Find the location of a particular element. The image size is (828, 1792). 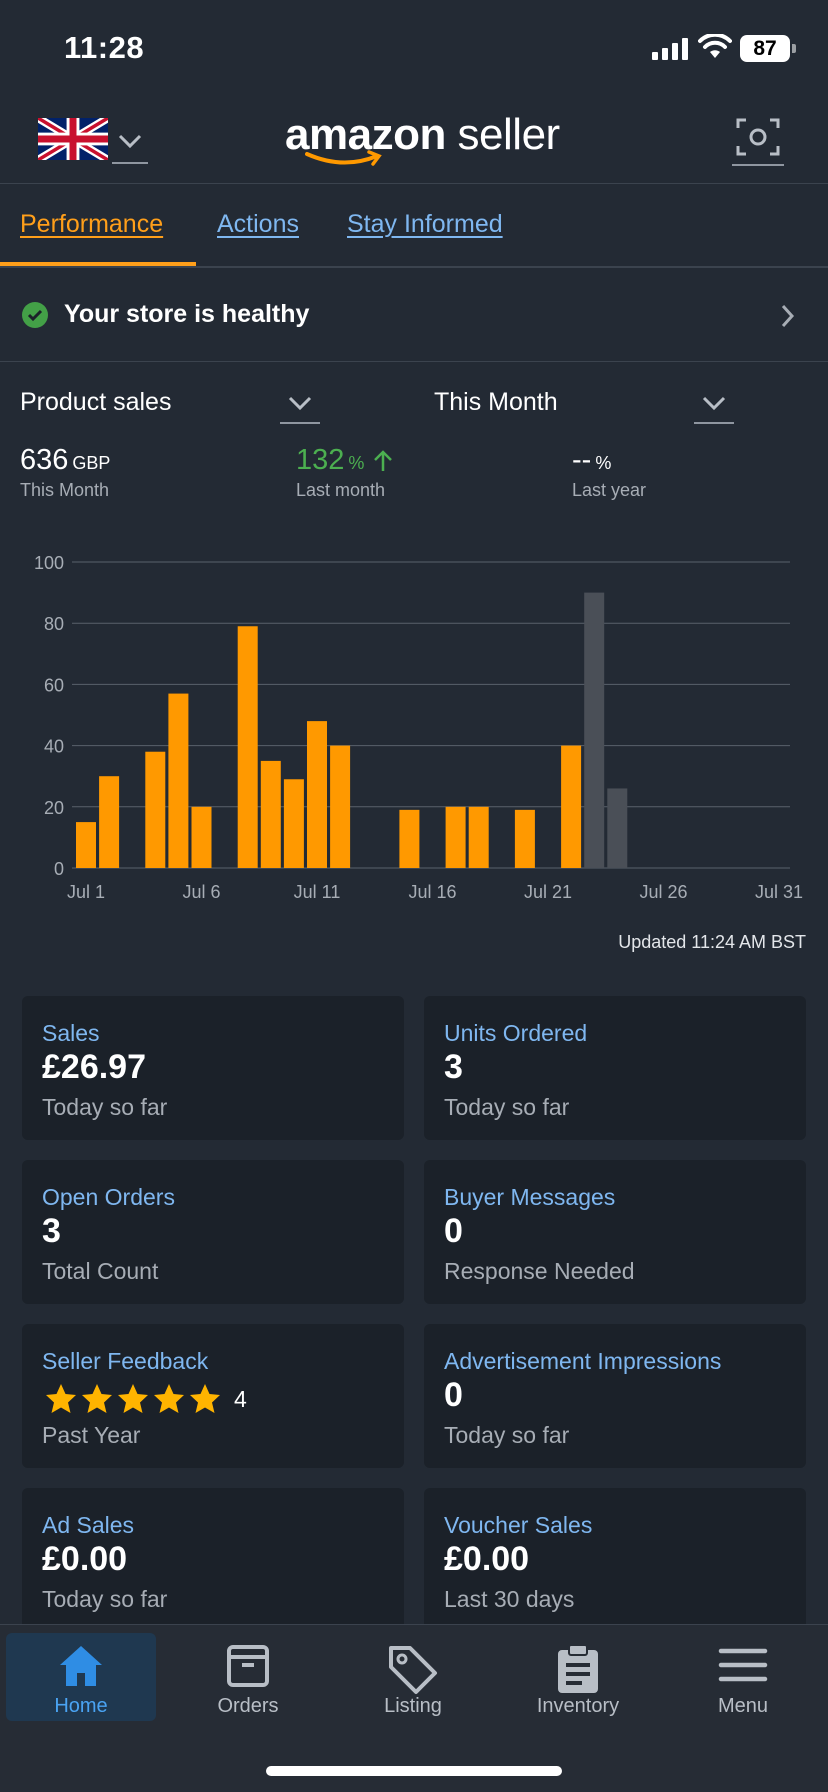

scan-button is located at coordinates (758, 140).